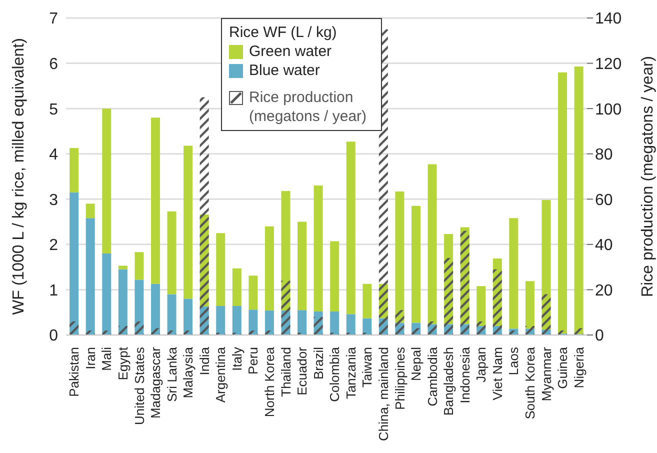 The height and width of the screenshot is (453, 657). What do you see at coordinates (383, 394) in the screenshot?
I see `x-tick-label: China, mainland` at bounding box center [383, 394].